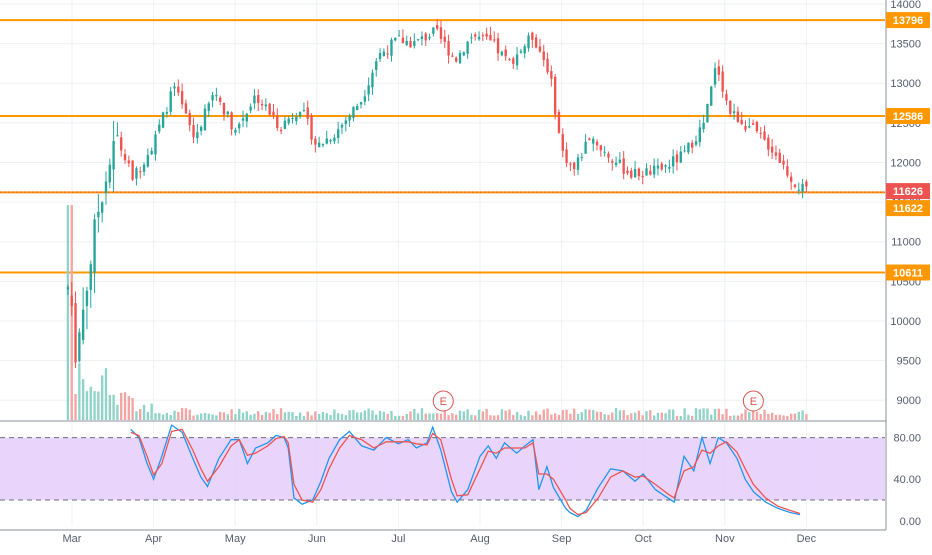 The image size is (932, 555). I want to click on level-tag: 13796, so click(908, 20).